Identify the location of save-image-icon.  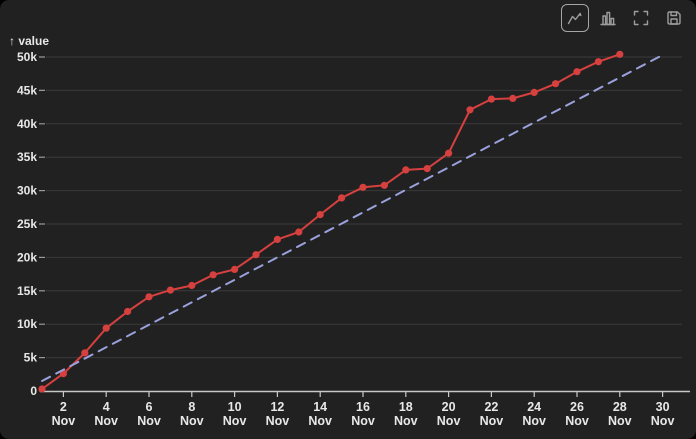
(674, 18).